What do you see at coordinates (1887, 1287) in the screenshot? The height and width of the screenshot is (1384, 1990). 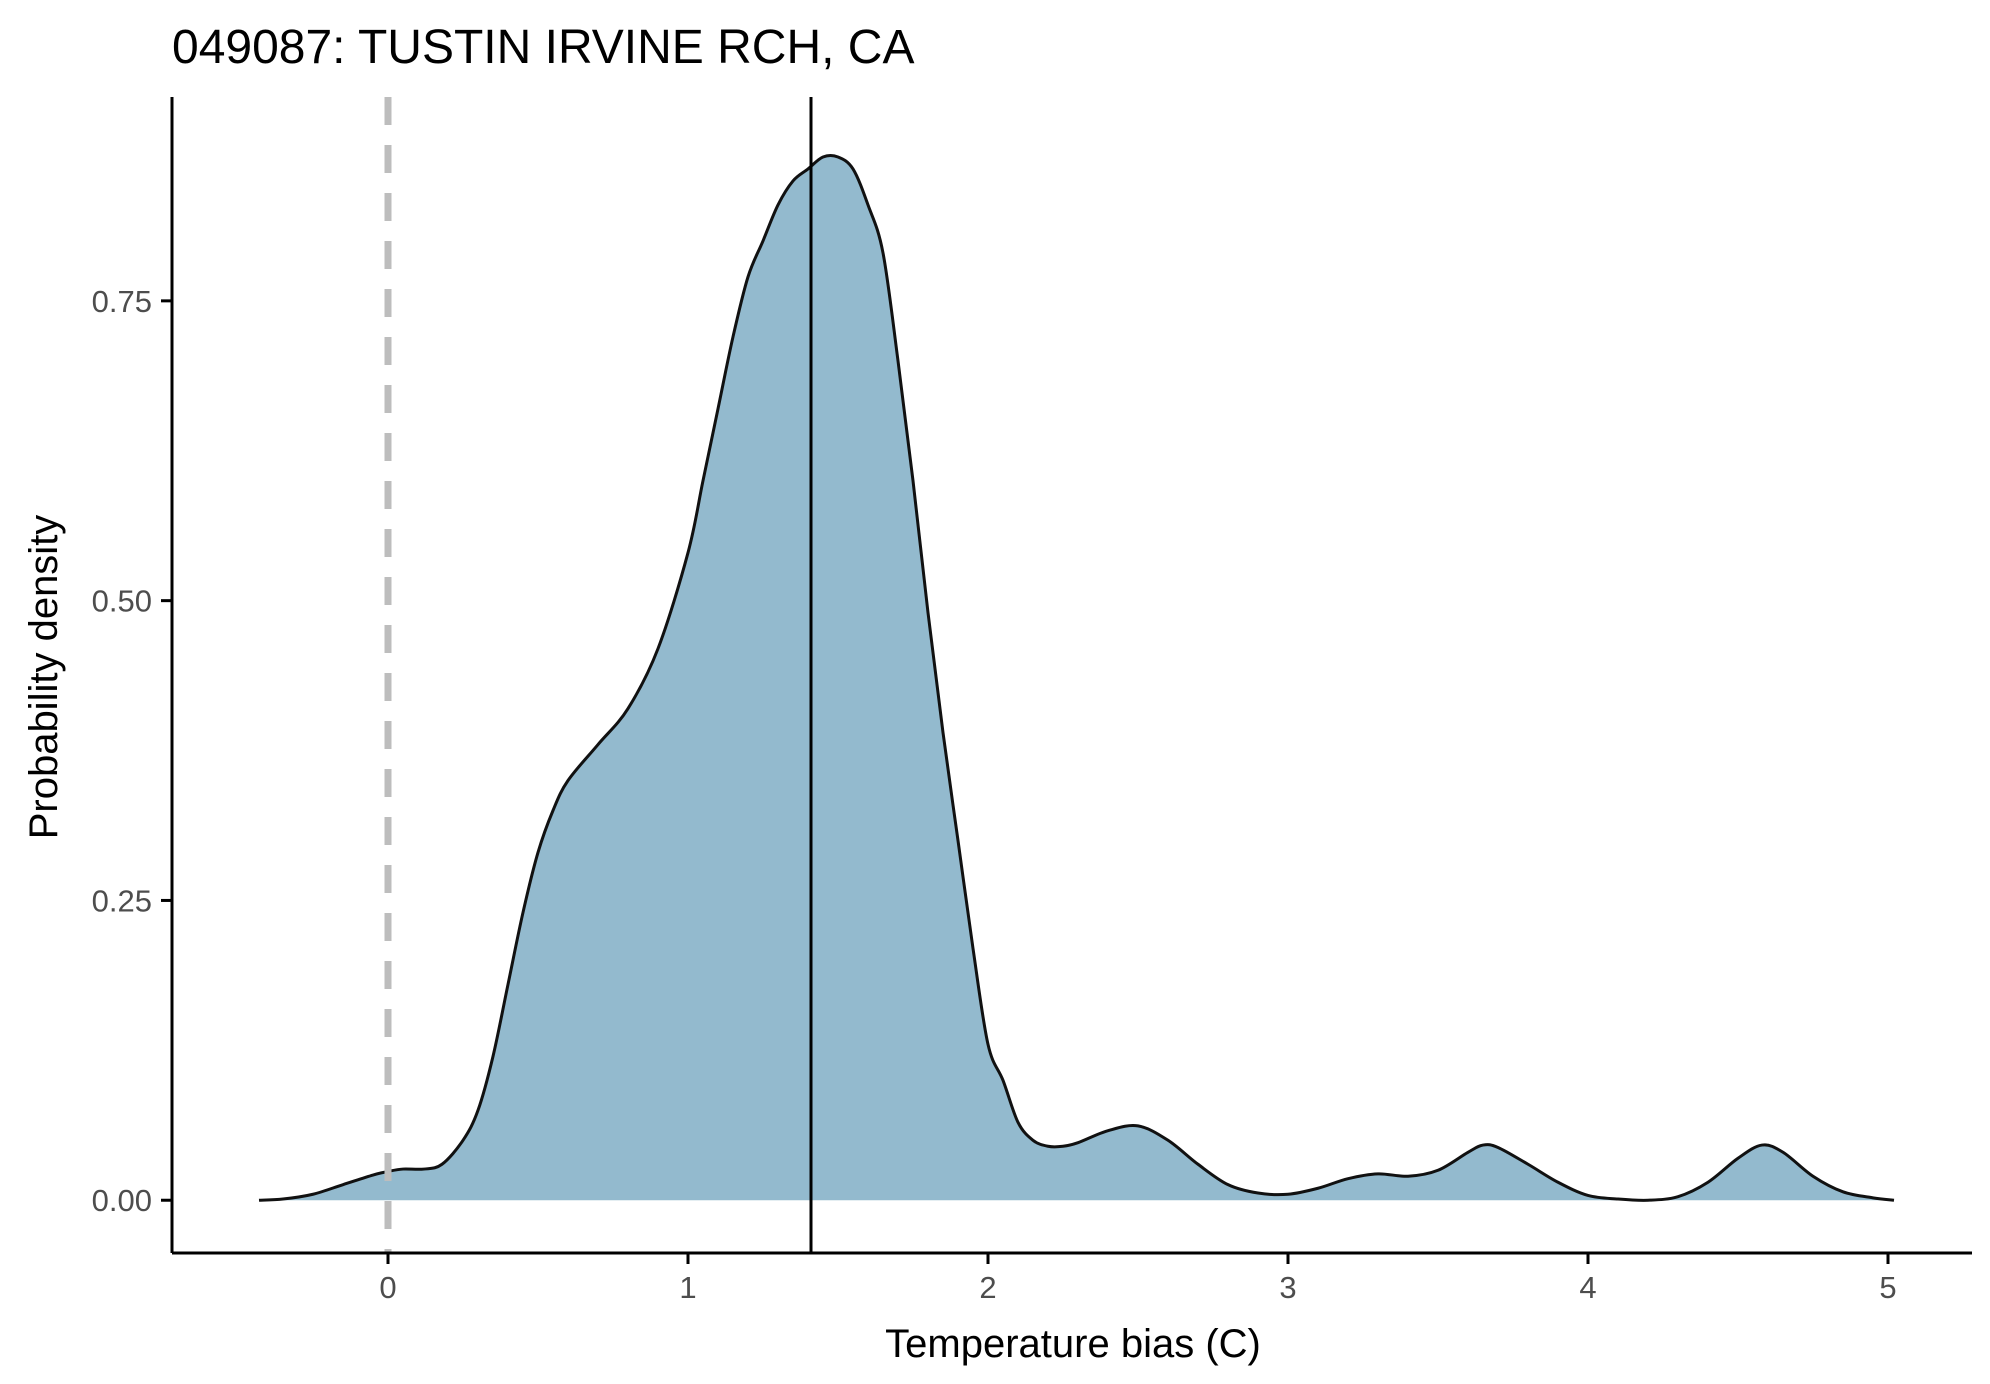 I see `x-tick-label: 5` at bounding box center [1887, 1287].